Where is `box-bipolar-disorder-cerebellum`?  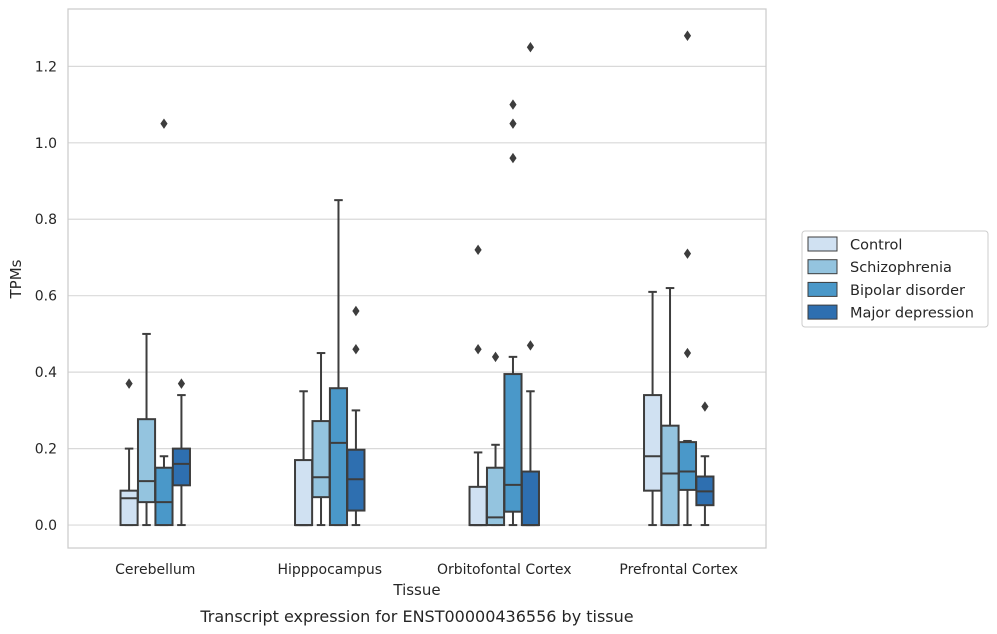 box-bipolar-disorder-cerebellum is located at coordinates (164, 322).